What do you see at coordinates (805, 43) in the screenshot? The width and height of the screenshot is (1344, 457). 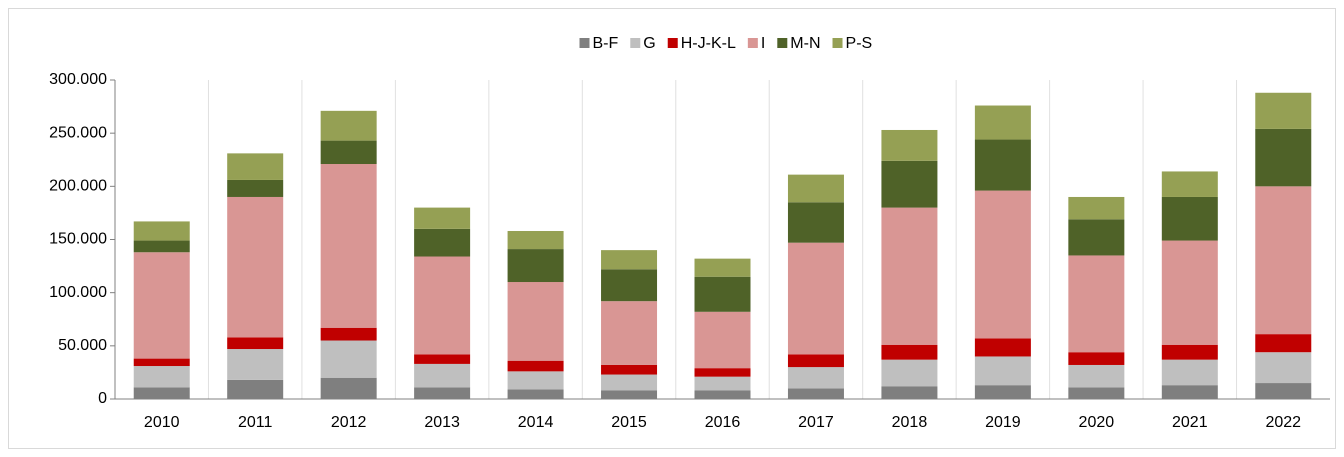 I see `legend-label: M-N` at bounding box center [805, 43].